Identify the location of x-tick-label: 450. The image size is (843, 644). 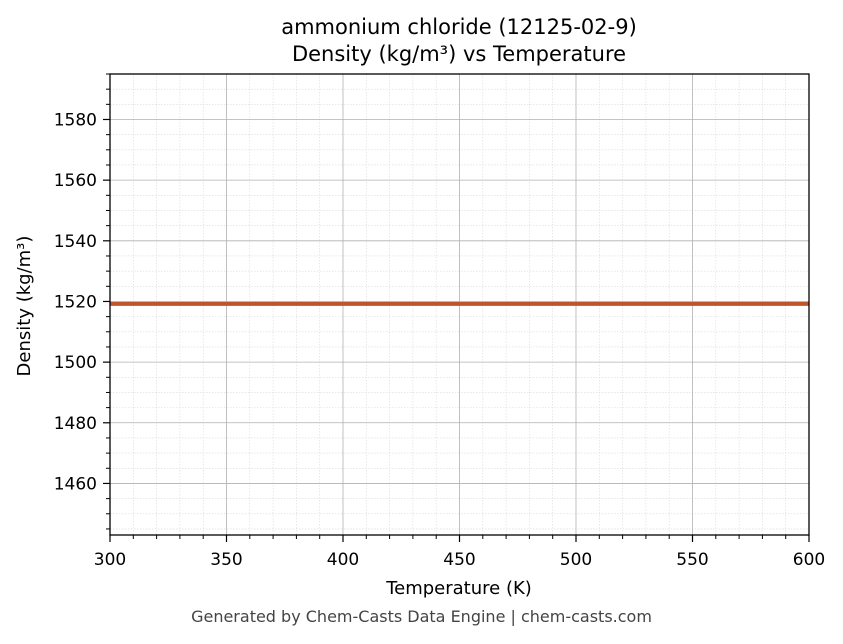
(459, 560).